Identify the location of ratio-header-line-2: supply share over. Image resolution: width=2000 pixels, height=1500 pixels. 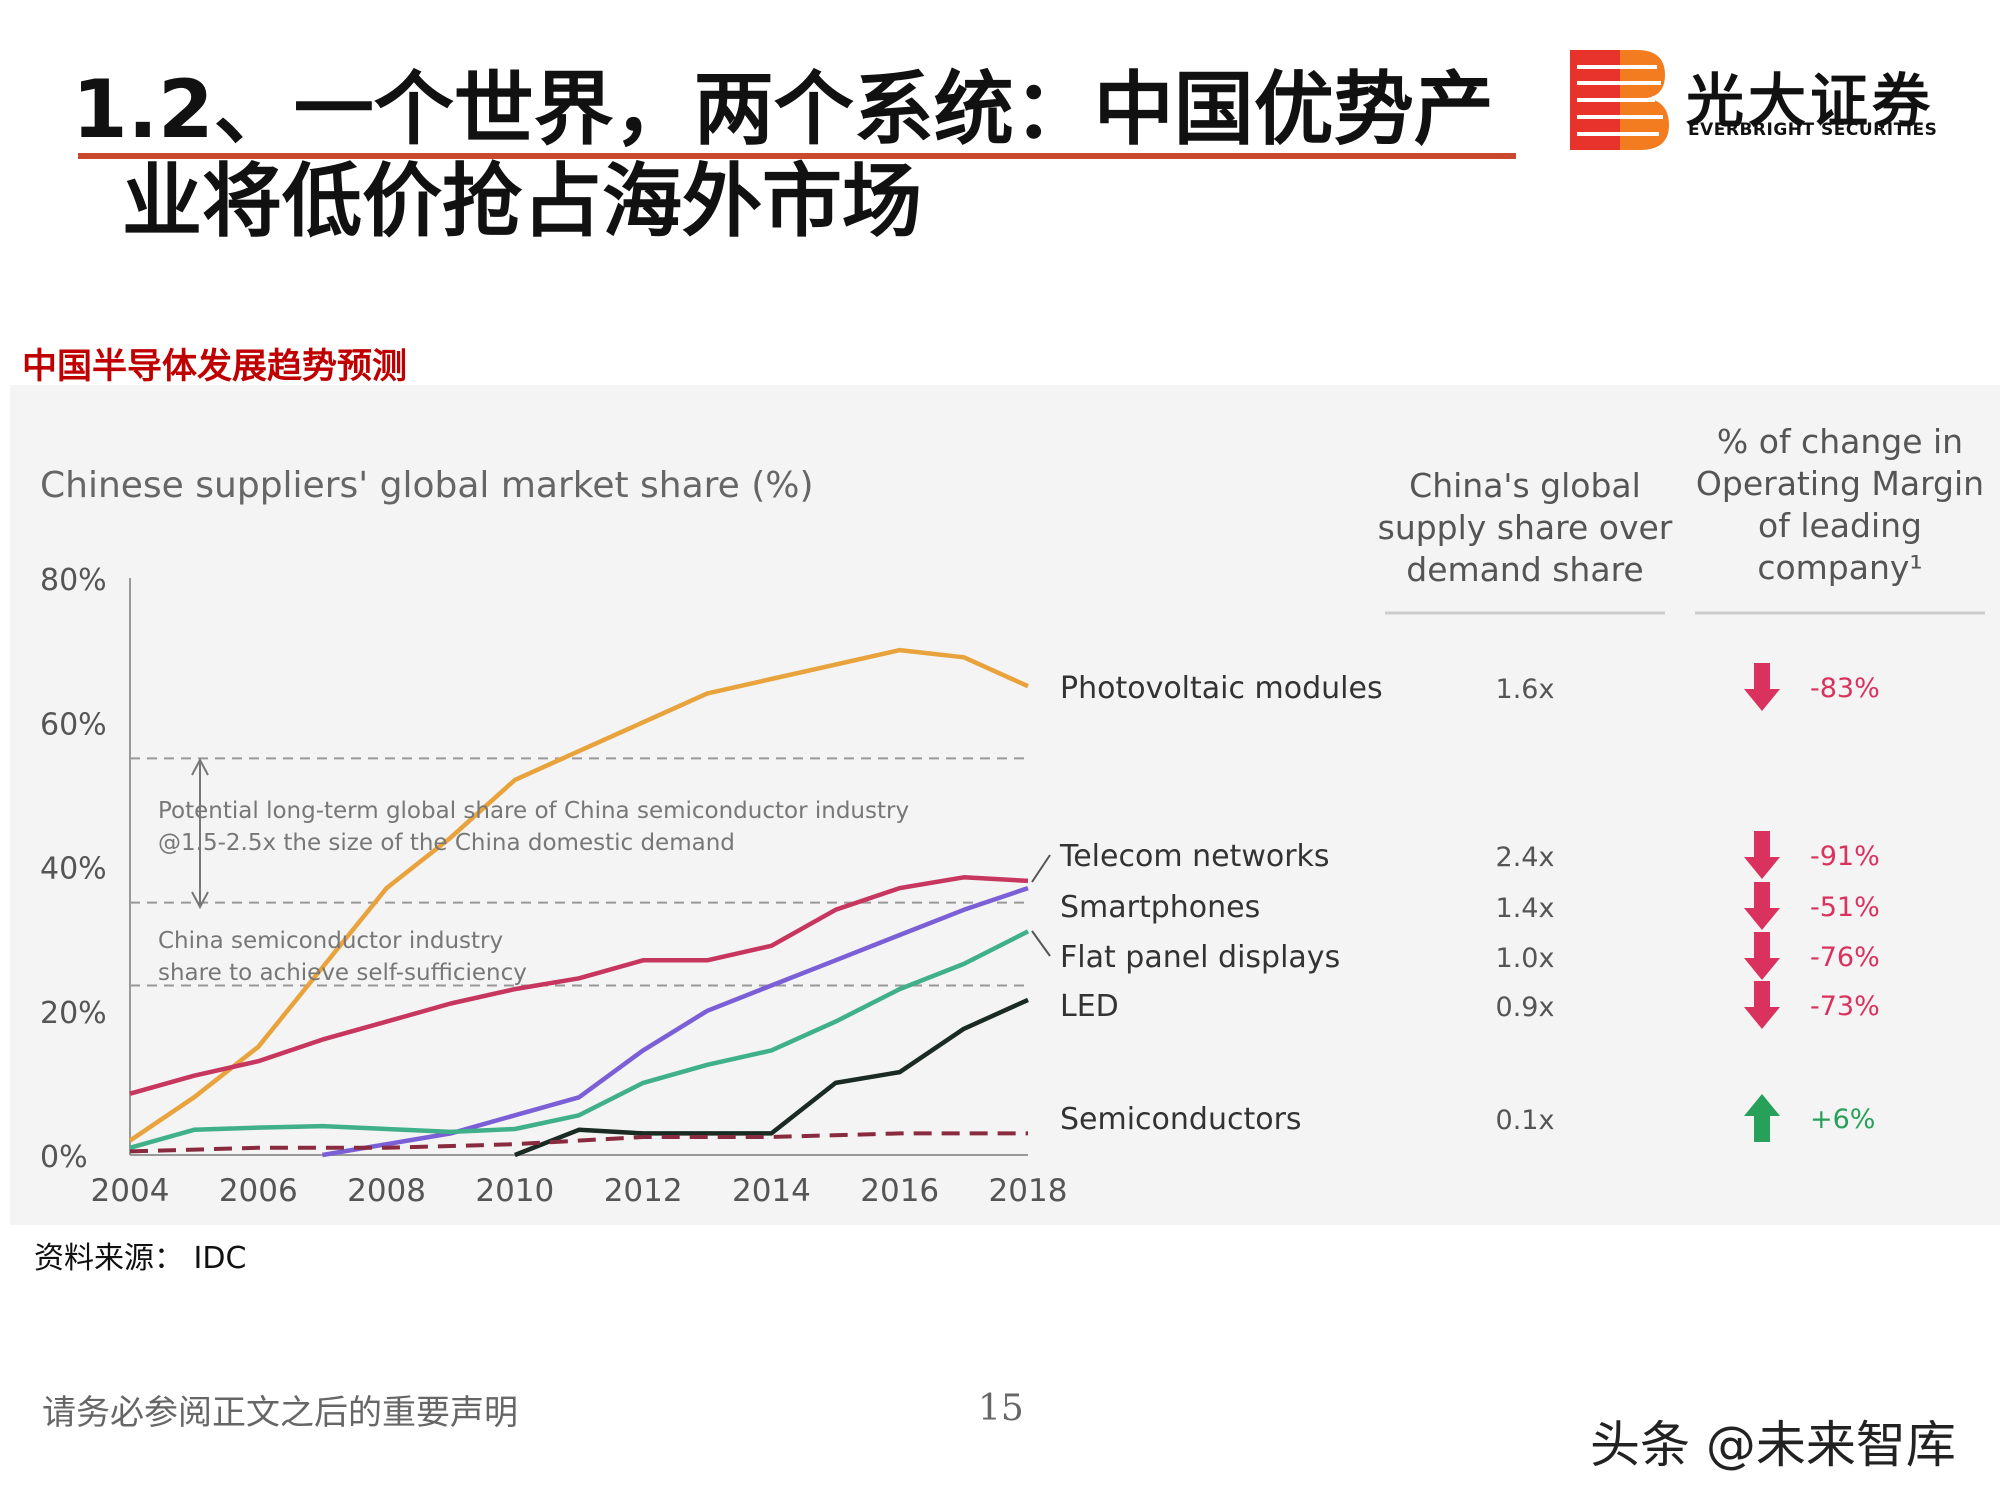
(1525, 527).